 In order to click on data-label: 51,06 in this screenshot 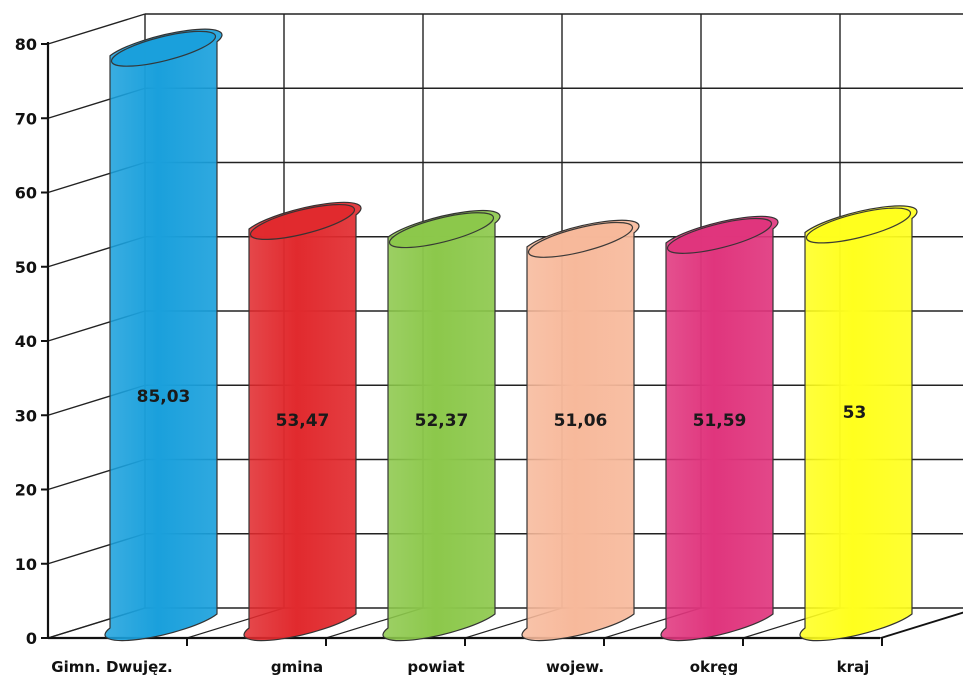, I will do `click(581, 421)`.